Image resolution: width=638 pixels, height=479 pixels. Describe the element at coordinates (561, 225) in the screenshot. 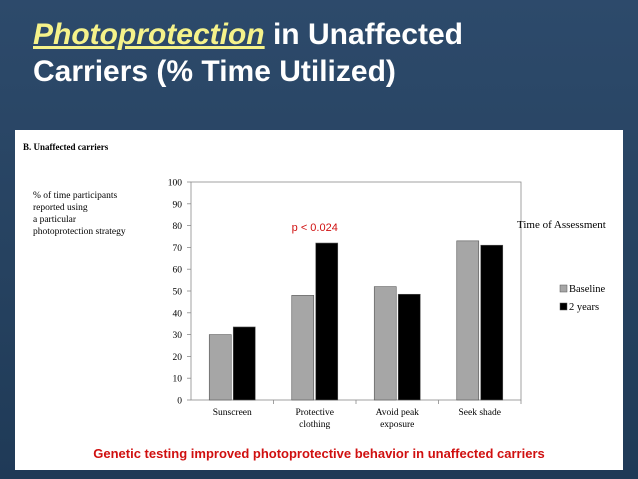

I see `legend-title: Time of Assessment` at that location.